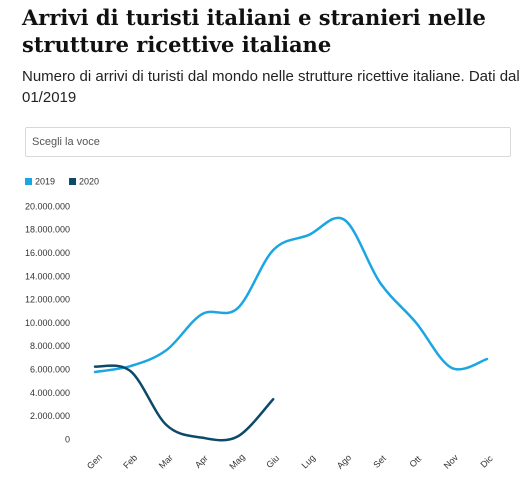 This screenshot has height=485, width=528. Describe the element at coordinates (236, 461) in the screenshot. I see `x-tick-label: Mag` at that location.